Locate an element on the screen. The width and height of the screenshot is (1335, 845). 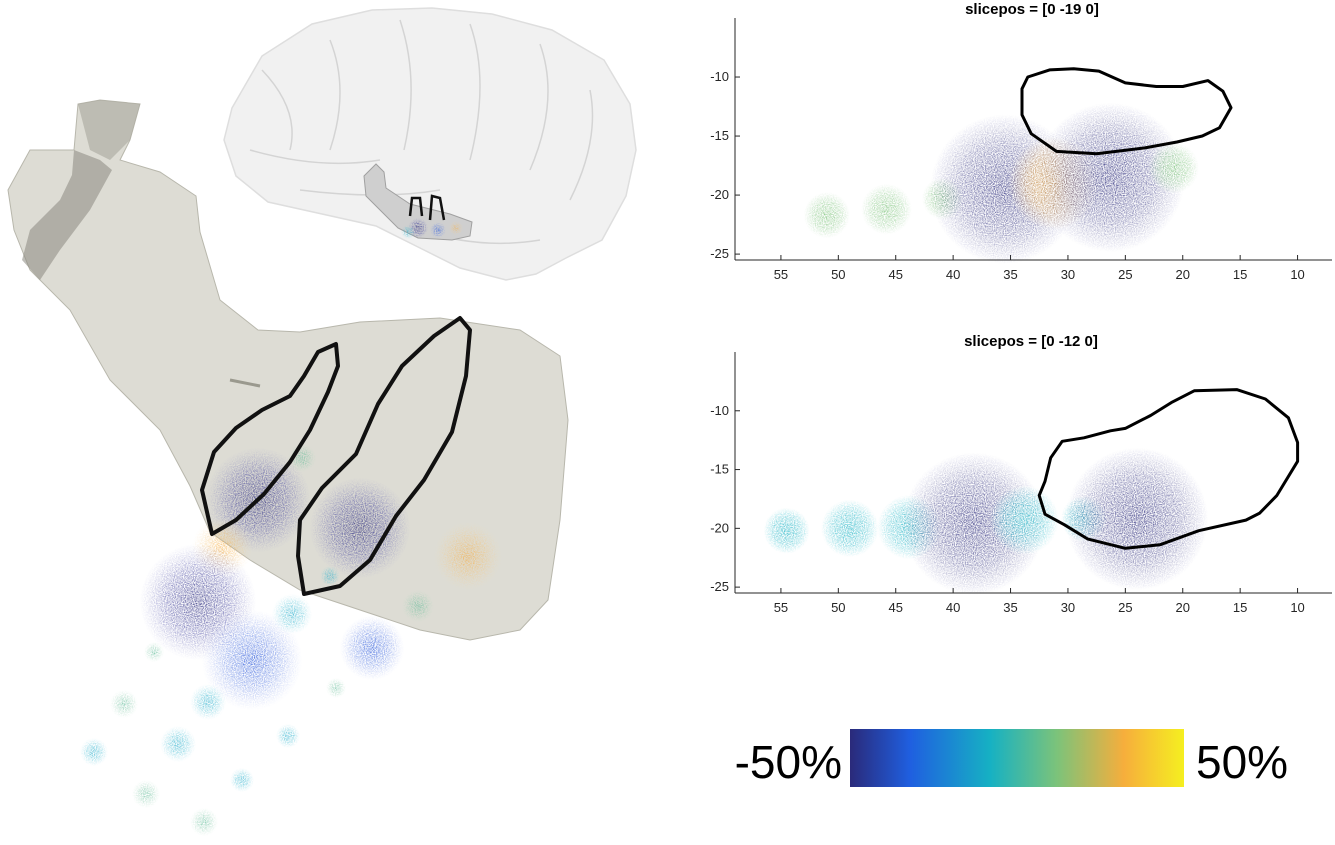
blob-3d-group is located at coordinates (291, 640).